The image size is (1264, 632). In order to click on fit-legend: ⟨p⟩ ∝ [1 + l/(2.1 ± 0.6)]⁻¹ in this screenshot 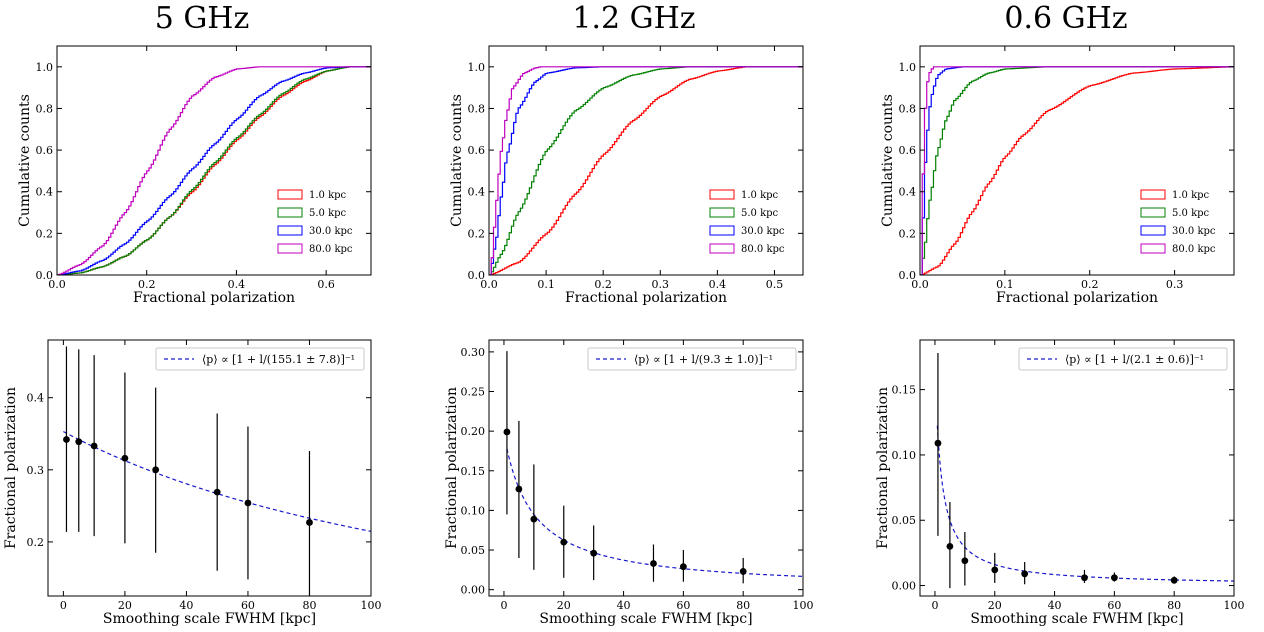, I will do `click(1123, 359)`.